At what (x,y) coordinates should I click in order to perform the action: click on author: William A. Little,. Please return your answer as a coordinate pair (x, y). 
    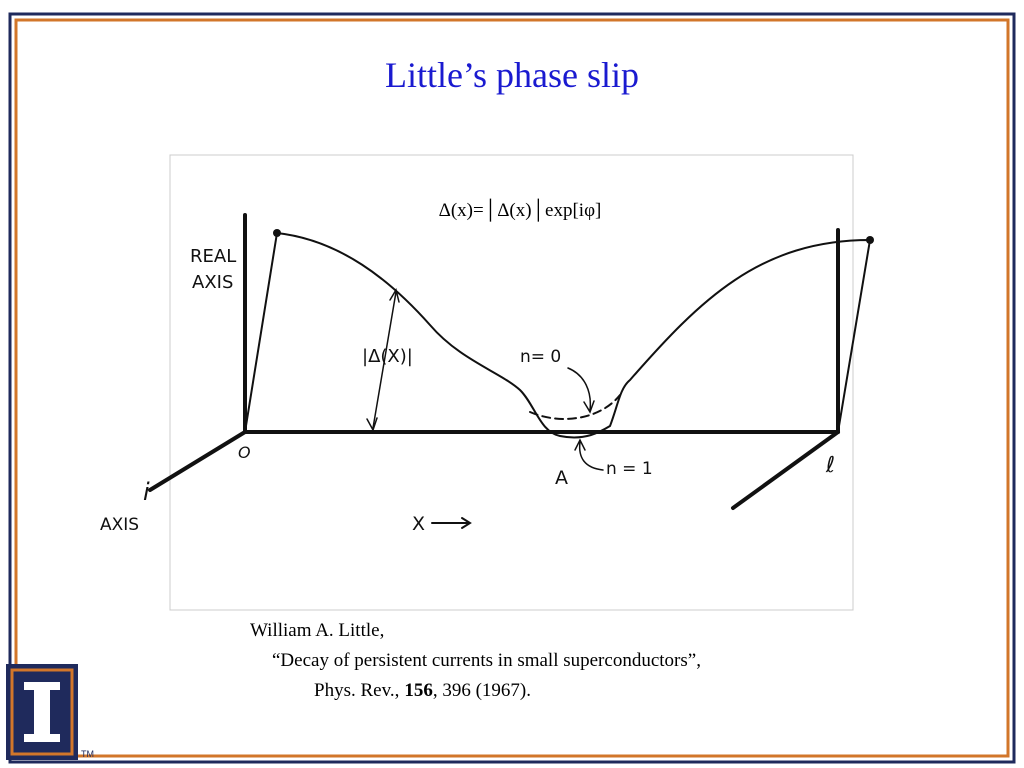
    Looking at the image, I should click on (317, 630).